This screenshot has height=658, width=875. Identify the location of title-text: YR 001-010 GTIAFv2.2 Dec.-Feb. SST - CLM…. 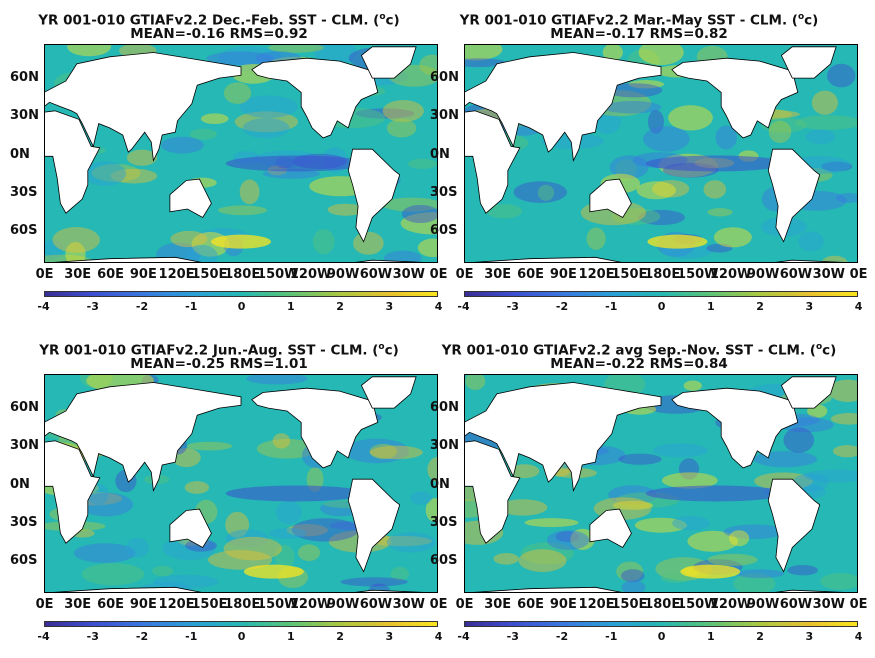
(209, 20).